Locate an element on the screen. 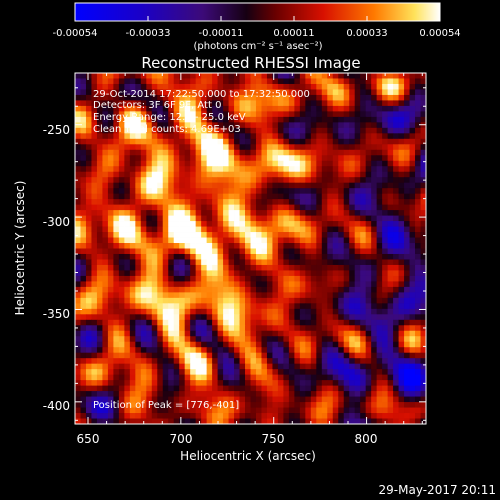 This screenshot has width=500, height=500. colorbar-tick-label-0: -0.00054 is located at coordinates (75, 33).